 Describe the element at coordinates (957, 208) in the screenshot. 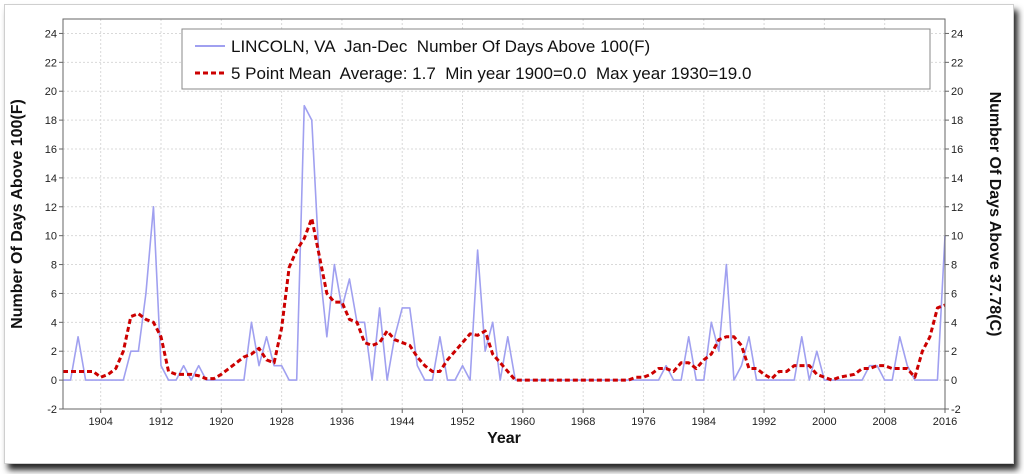

I see `y-tick-label-right: 12` at that location.